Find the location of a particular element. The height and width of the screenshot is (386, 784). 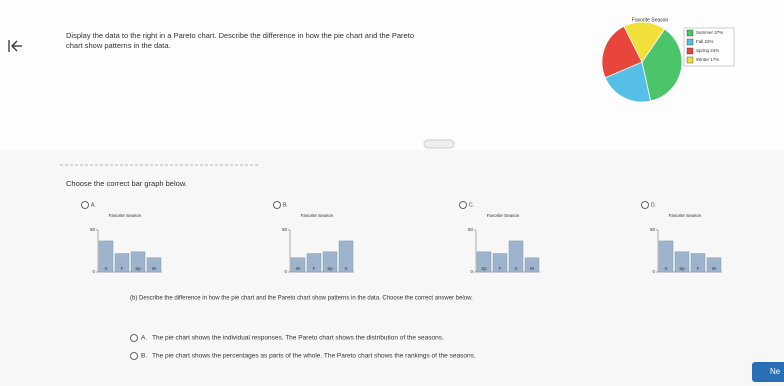

legend: Summer 37% Fall 22% Spring 24% Winter 17% is located at coordinates (709, 47).